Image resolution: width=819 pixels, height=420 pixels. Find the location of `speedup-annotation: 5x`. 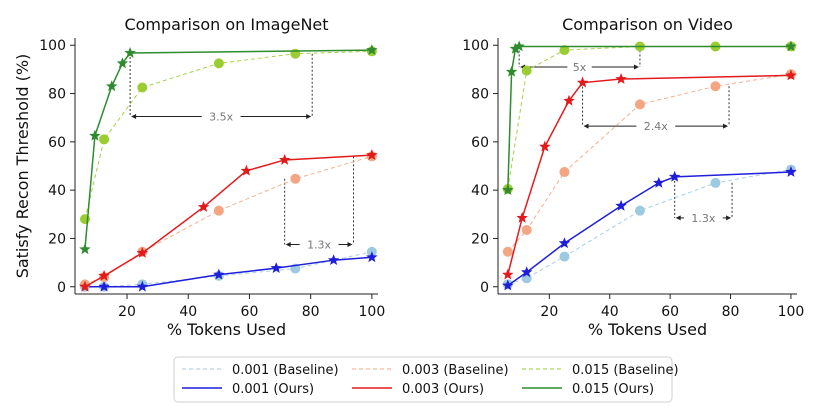

speedup-annotation: 5x is located at coordinates (579, 60).